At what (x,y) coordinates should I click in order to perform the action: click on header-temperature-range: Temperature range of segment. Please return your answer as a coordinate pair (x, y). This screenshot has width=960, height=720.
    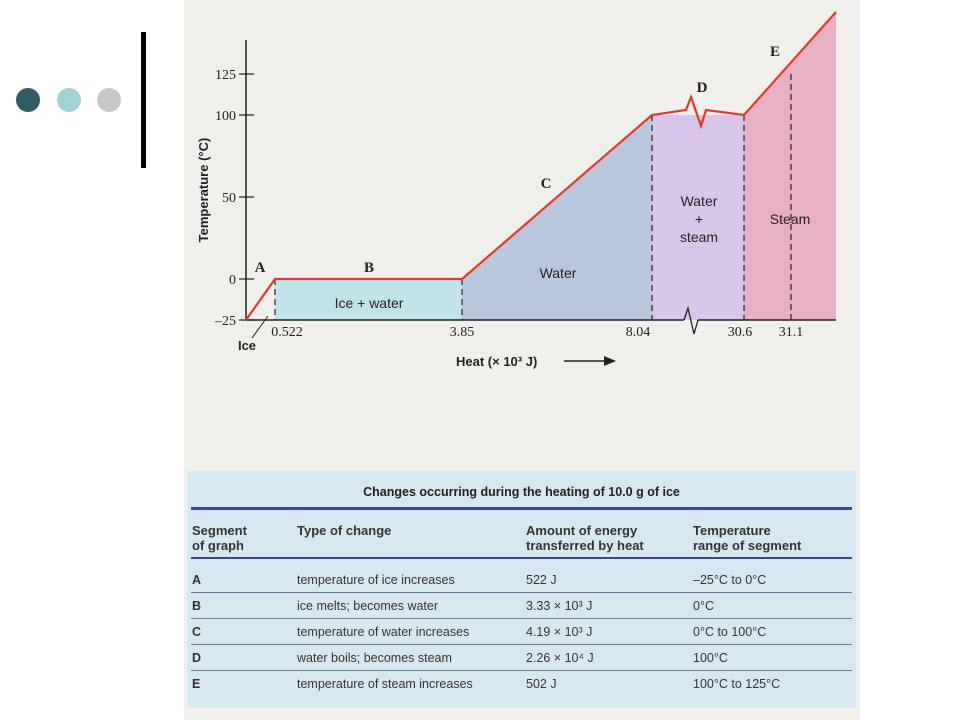
    Looking at the image, I should click on (747, 538).